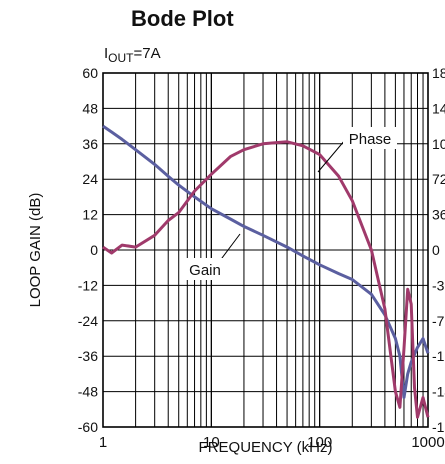 This screenshot has width=445, height=464. What do you see at coordinates (88, 356) in the screenshot?
I see `y-tick-label: -36` at bounding box center [88, 356].